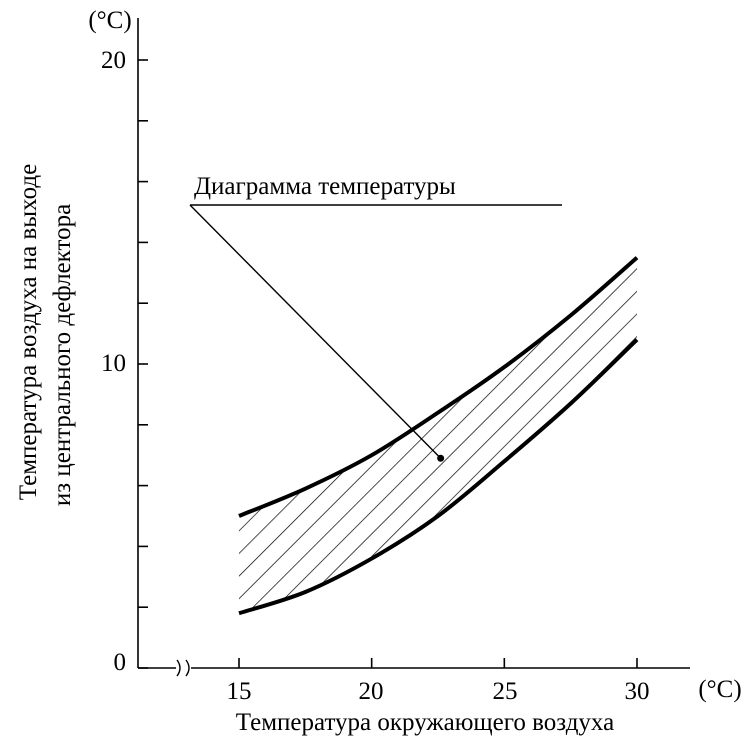 The width and height of the screenshot is (755, 745). I want to click on x-axis-title: Температура окружающего воздуха, so click(425, 722).